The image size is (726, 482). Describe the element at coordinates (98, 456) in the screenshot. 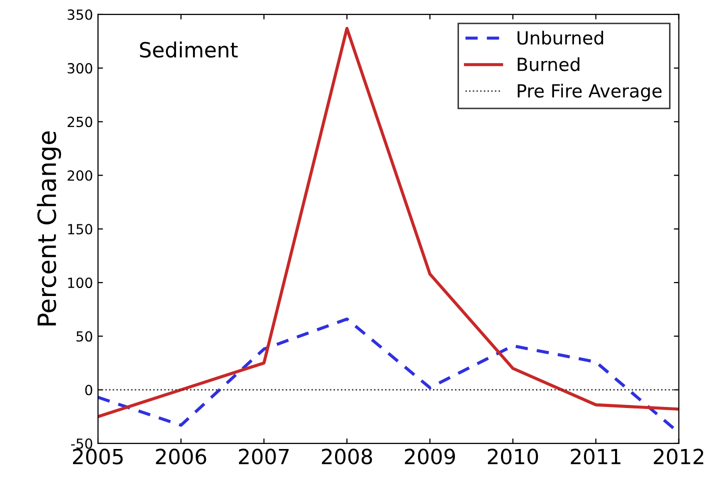

I see `x-tick-label: 2005` at that location.